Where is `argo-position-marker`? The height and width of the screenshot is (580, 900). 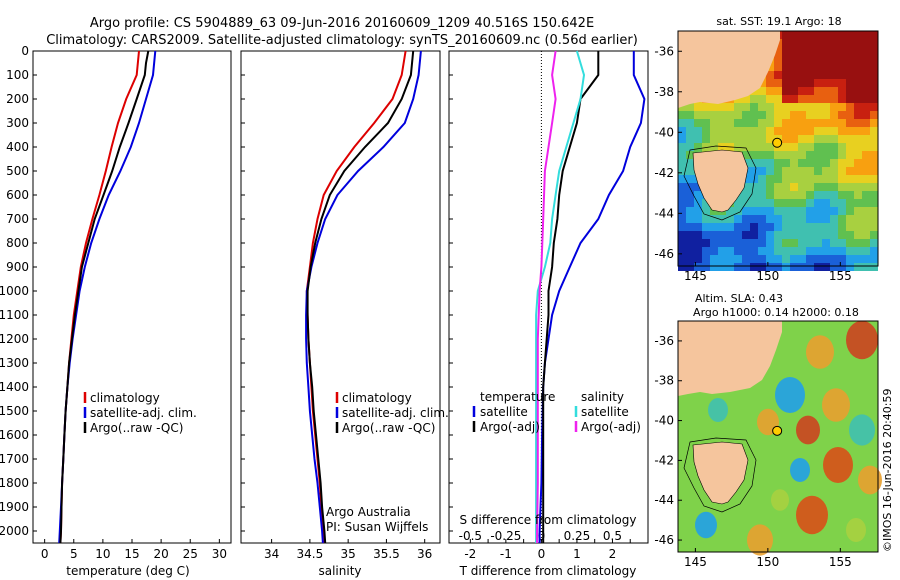
argo-position-marker is located at coordinates (777, 142).